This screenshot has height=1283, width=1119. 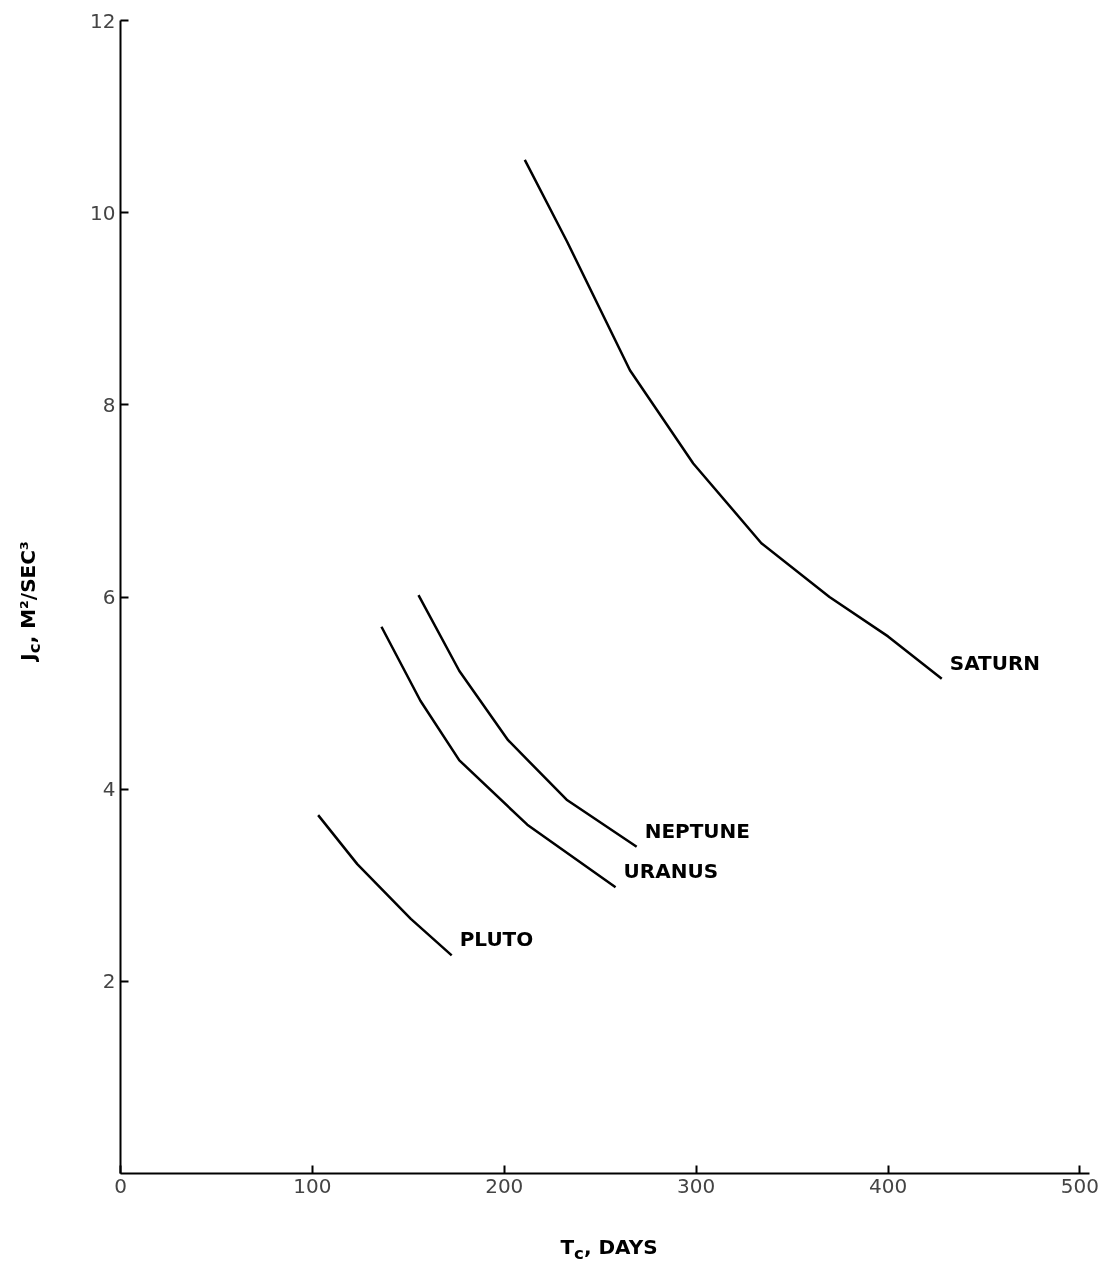 I want to click on x-axis-title: T$_{c}$, DAYS, so click(x=609, y=1249).